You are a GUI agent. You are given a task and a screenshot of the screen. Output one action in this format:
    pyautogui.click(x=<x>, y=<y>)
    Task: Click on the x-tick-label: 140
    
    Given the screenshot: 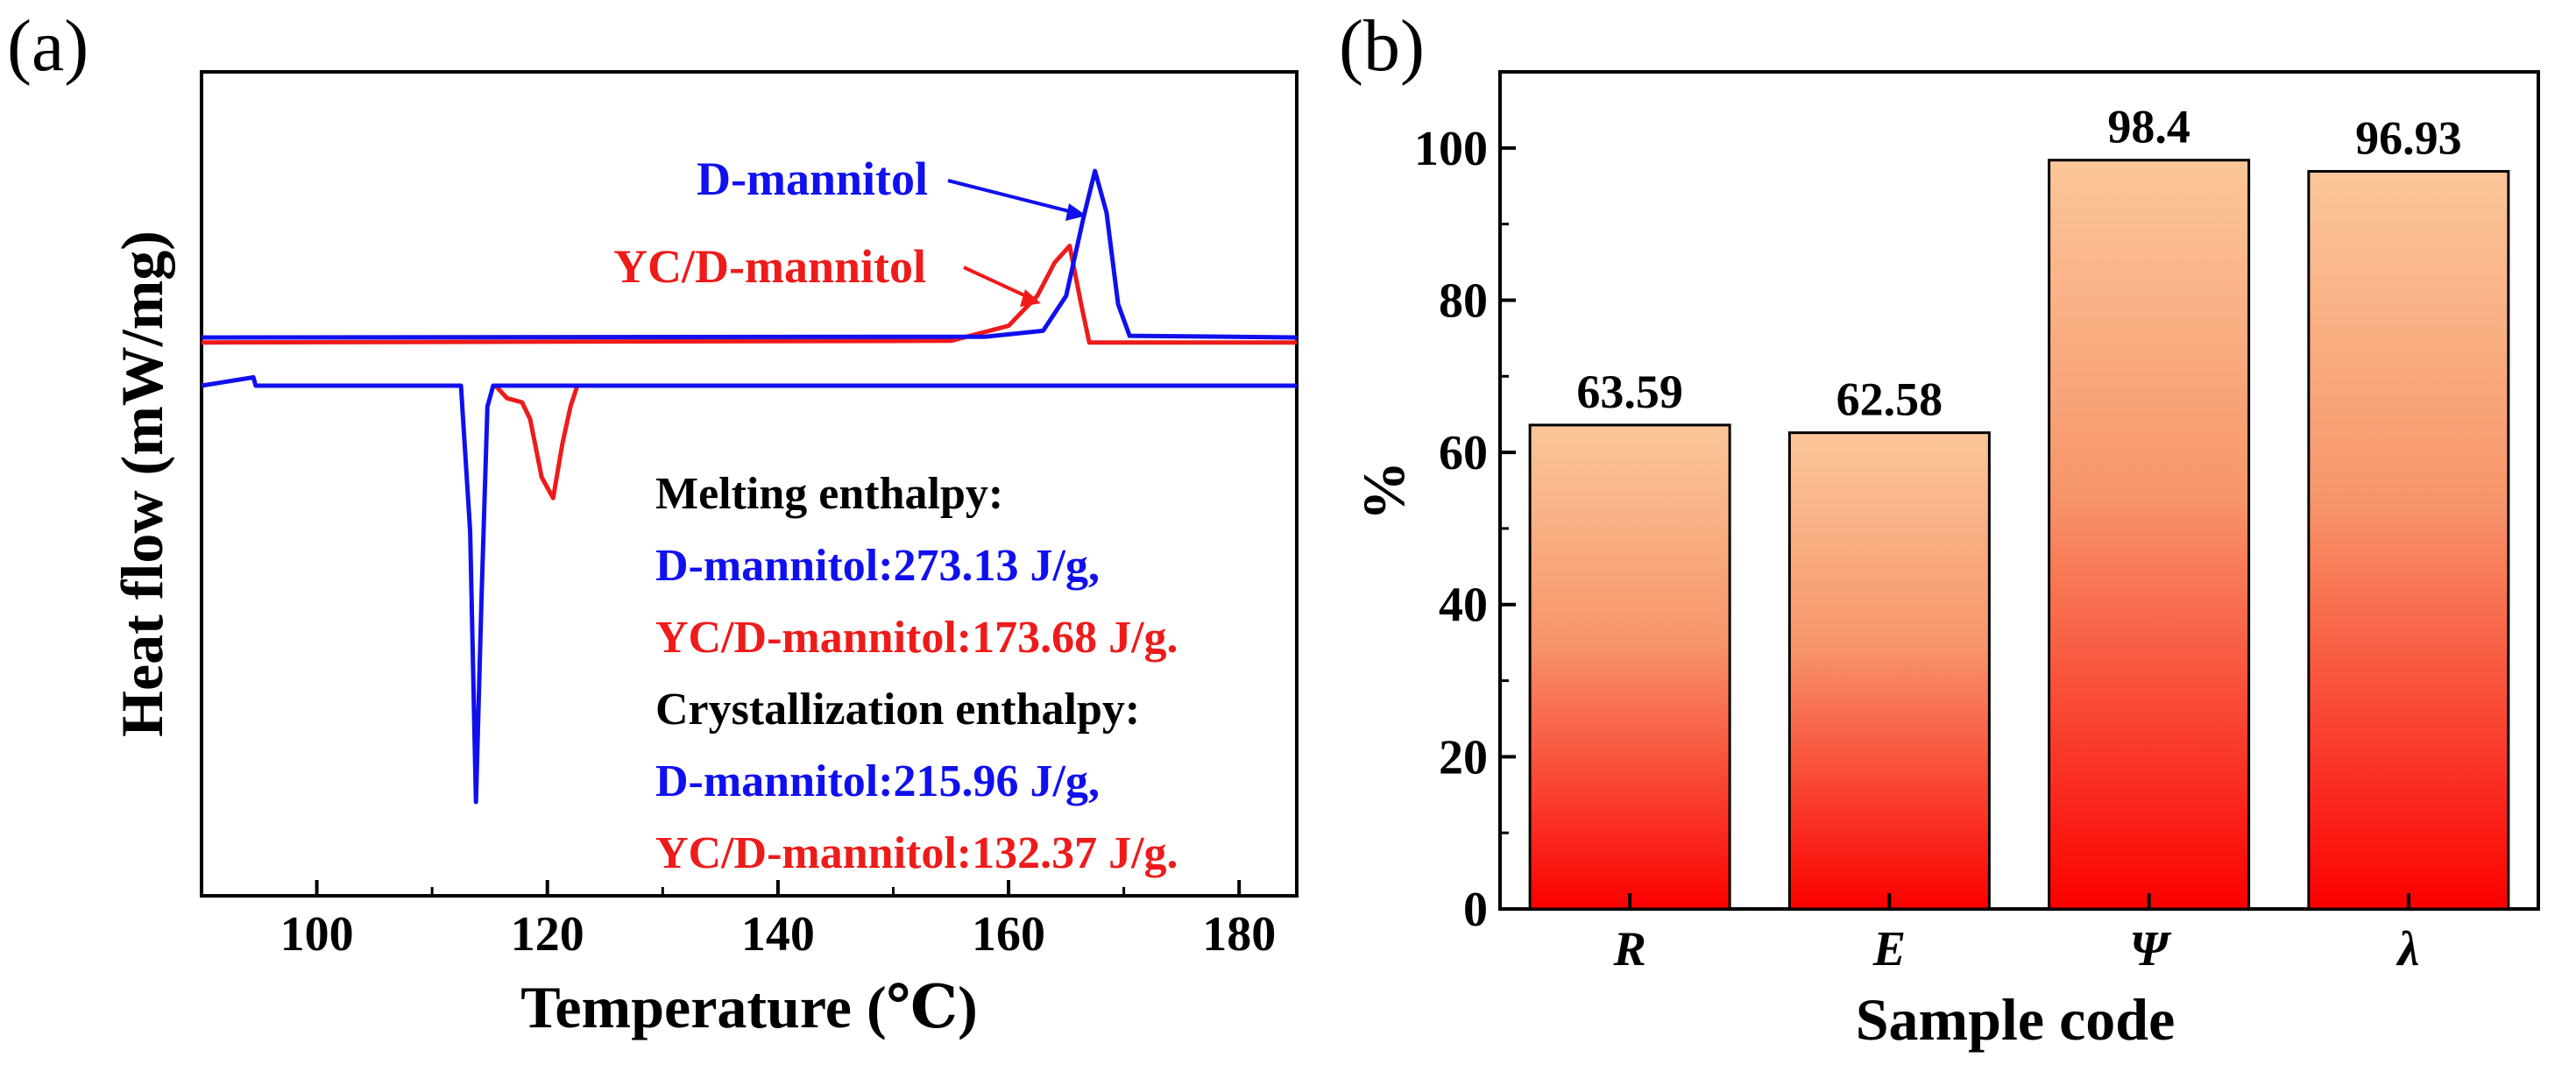 What is the action you would take?
    pyautogui.click(x=778, y=935)
    